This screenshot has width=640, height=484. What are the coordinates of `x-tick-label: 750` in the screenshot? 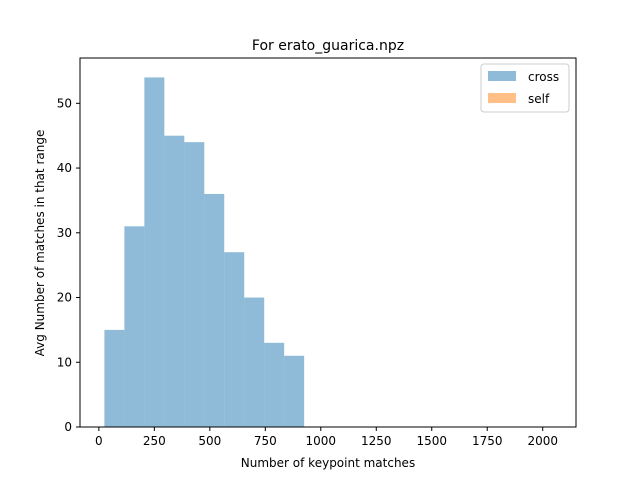 It's located at (265, 441).